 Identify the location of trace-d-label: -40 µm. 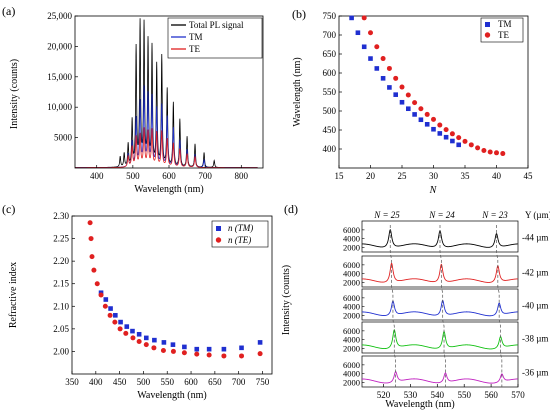
(535, 306).